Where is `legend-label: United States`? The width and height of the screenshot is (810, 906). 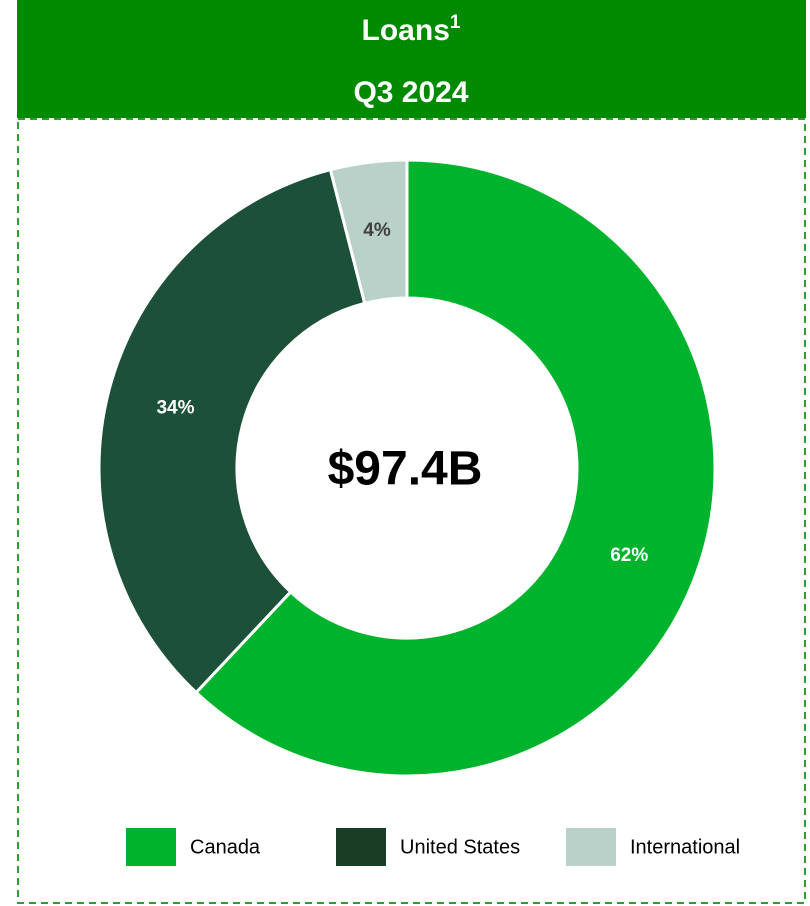 legend-label: United States is located at coordinates (460, 847).